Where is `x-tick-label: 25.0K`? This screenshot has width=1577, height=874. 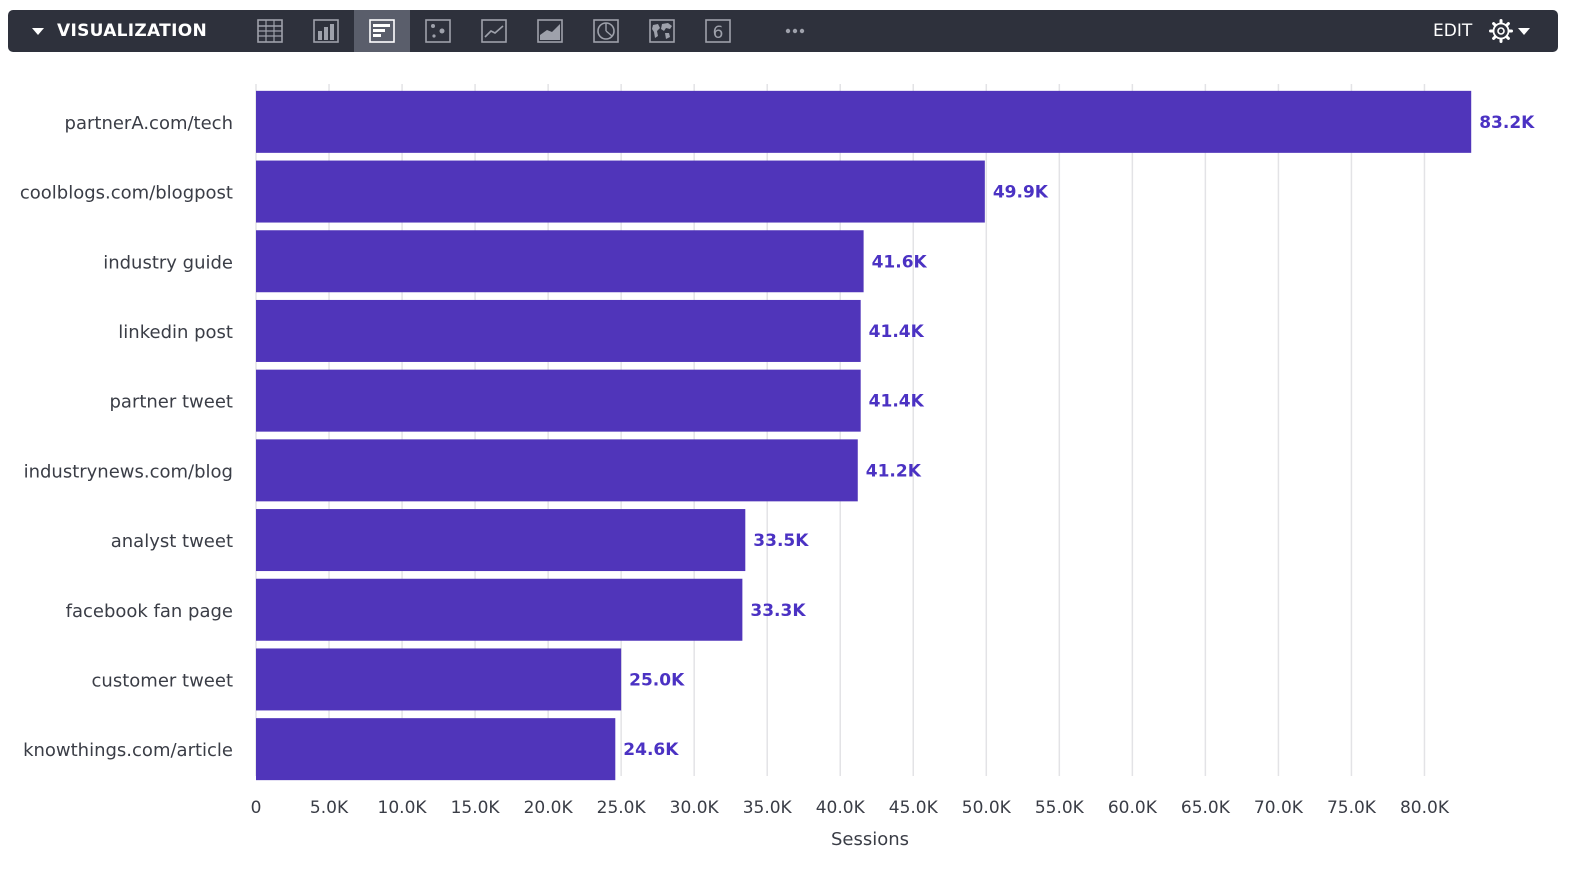 x-tick-label: 25.0K is located at coordinates (622, 808).